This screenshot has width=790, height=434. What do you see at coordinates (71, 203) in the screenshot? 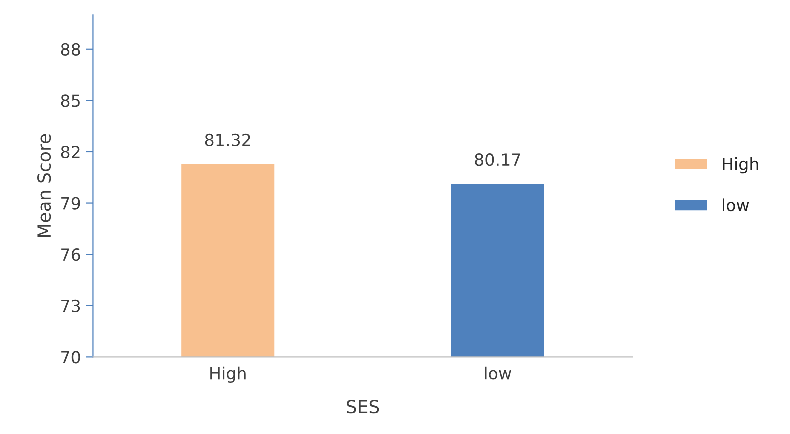
I see `y-tick-label: 79` at bounding box center [71, 203].